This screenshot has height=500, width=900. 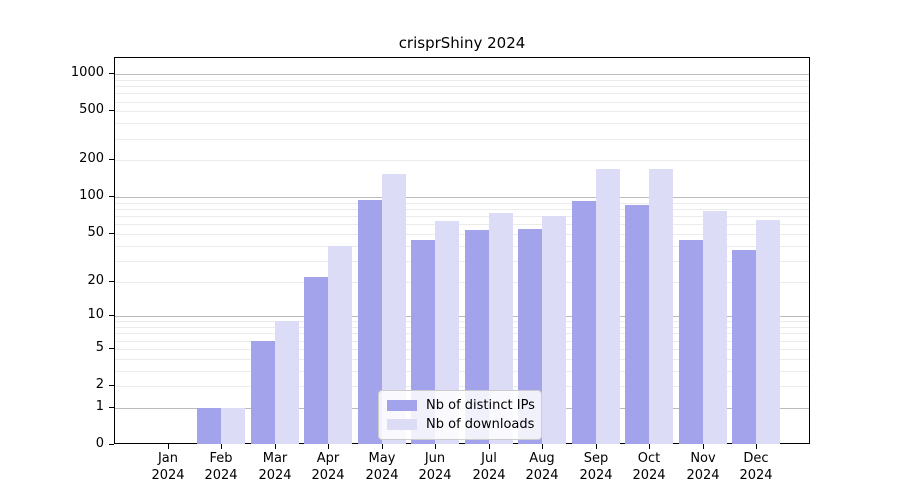 What do you see at coordinates (91, 158) in the screenshot?
I see `y-tick-label-200: 200` at bounding box center [91, 158].